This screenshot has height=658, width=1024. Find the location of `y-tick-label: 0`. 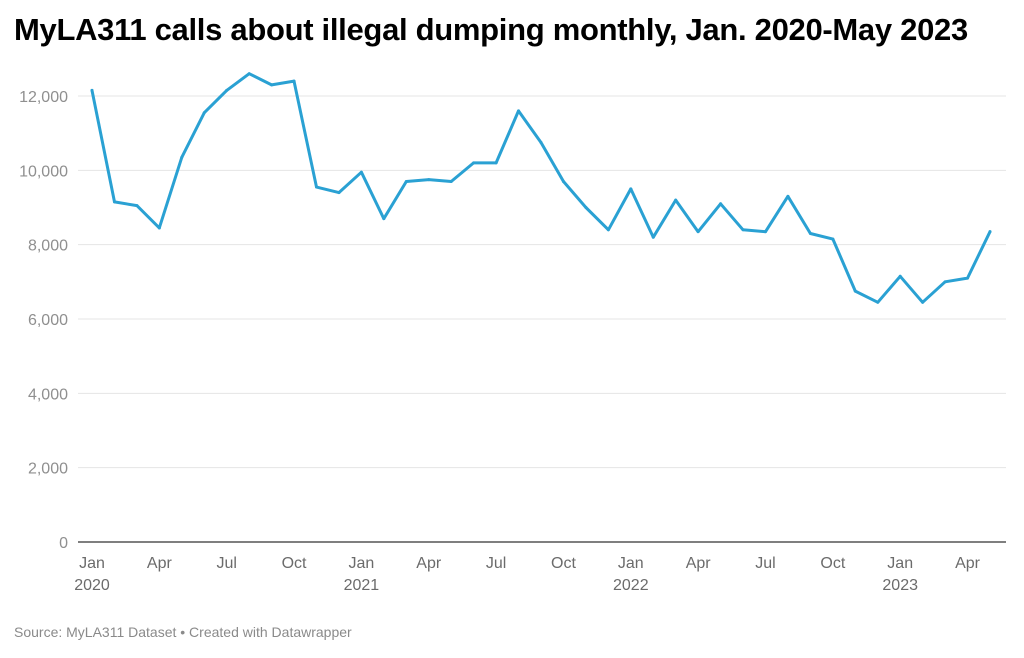

y-tick-label: 0 is located at coordinates (63, 543).